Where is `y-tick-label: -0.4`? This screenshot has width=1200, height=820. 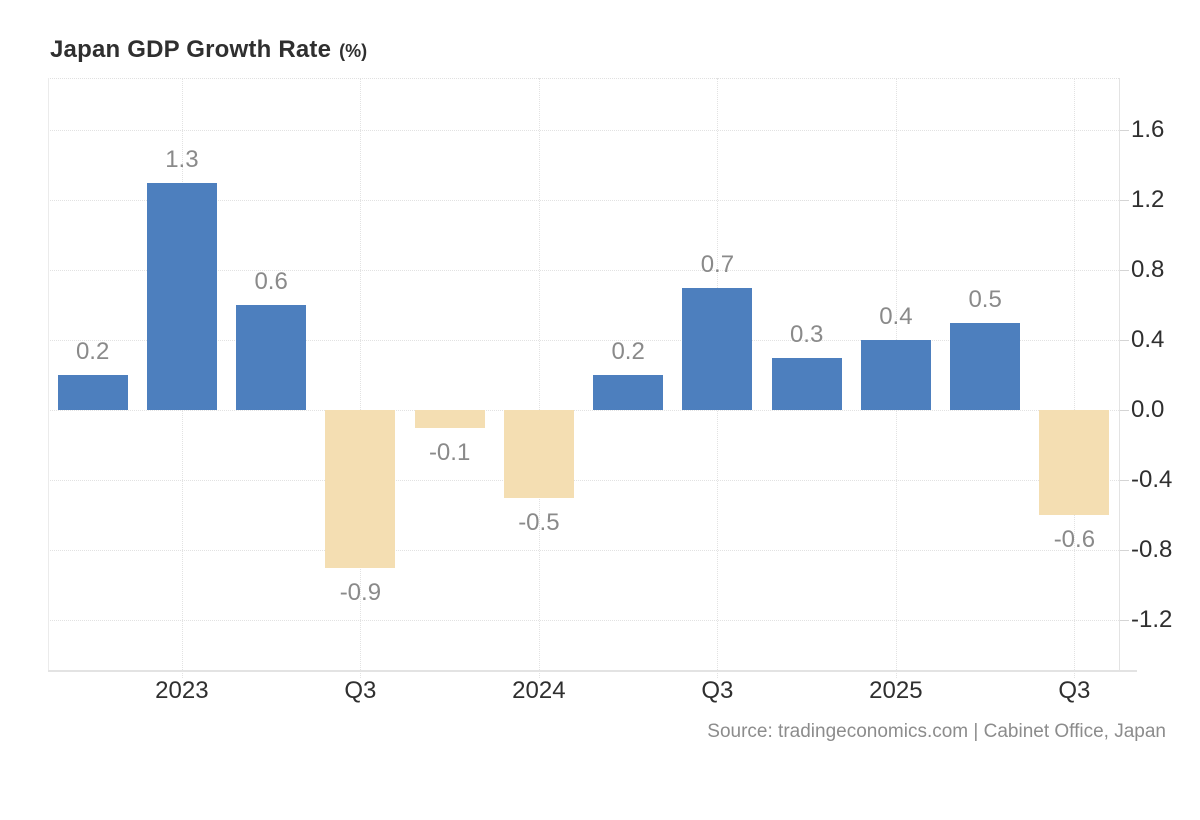 y-tick-label: -0.4 is located at coordinates (1152, 479).